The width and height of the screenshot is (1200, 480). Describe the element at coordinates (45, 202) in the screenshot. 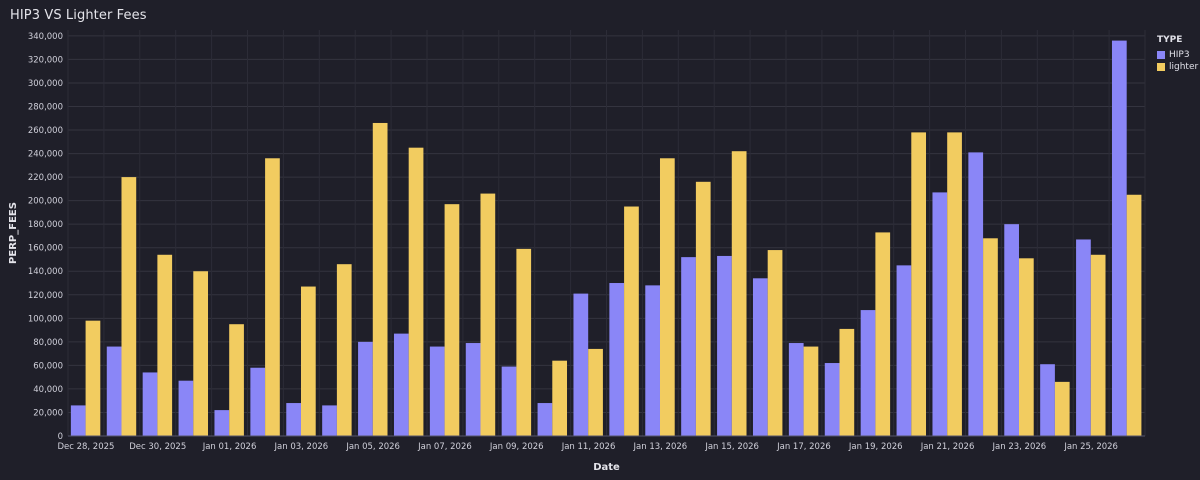

I see `y-tick-label: 200,000` at that location.